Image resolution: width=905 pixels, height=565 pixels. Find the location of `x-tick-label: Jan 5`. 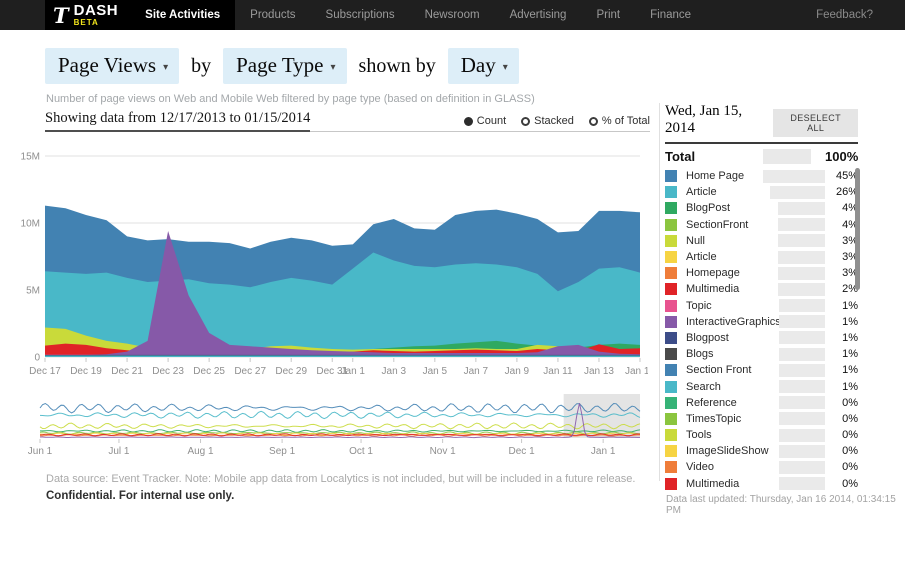

x-tick-label: Jan 5 is located at coordinates (435, 371).